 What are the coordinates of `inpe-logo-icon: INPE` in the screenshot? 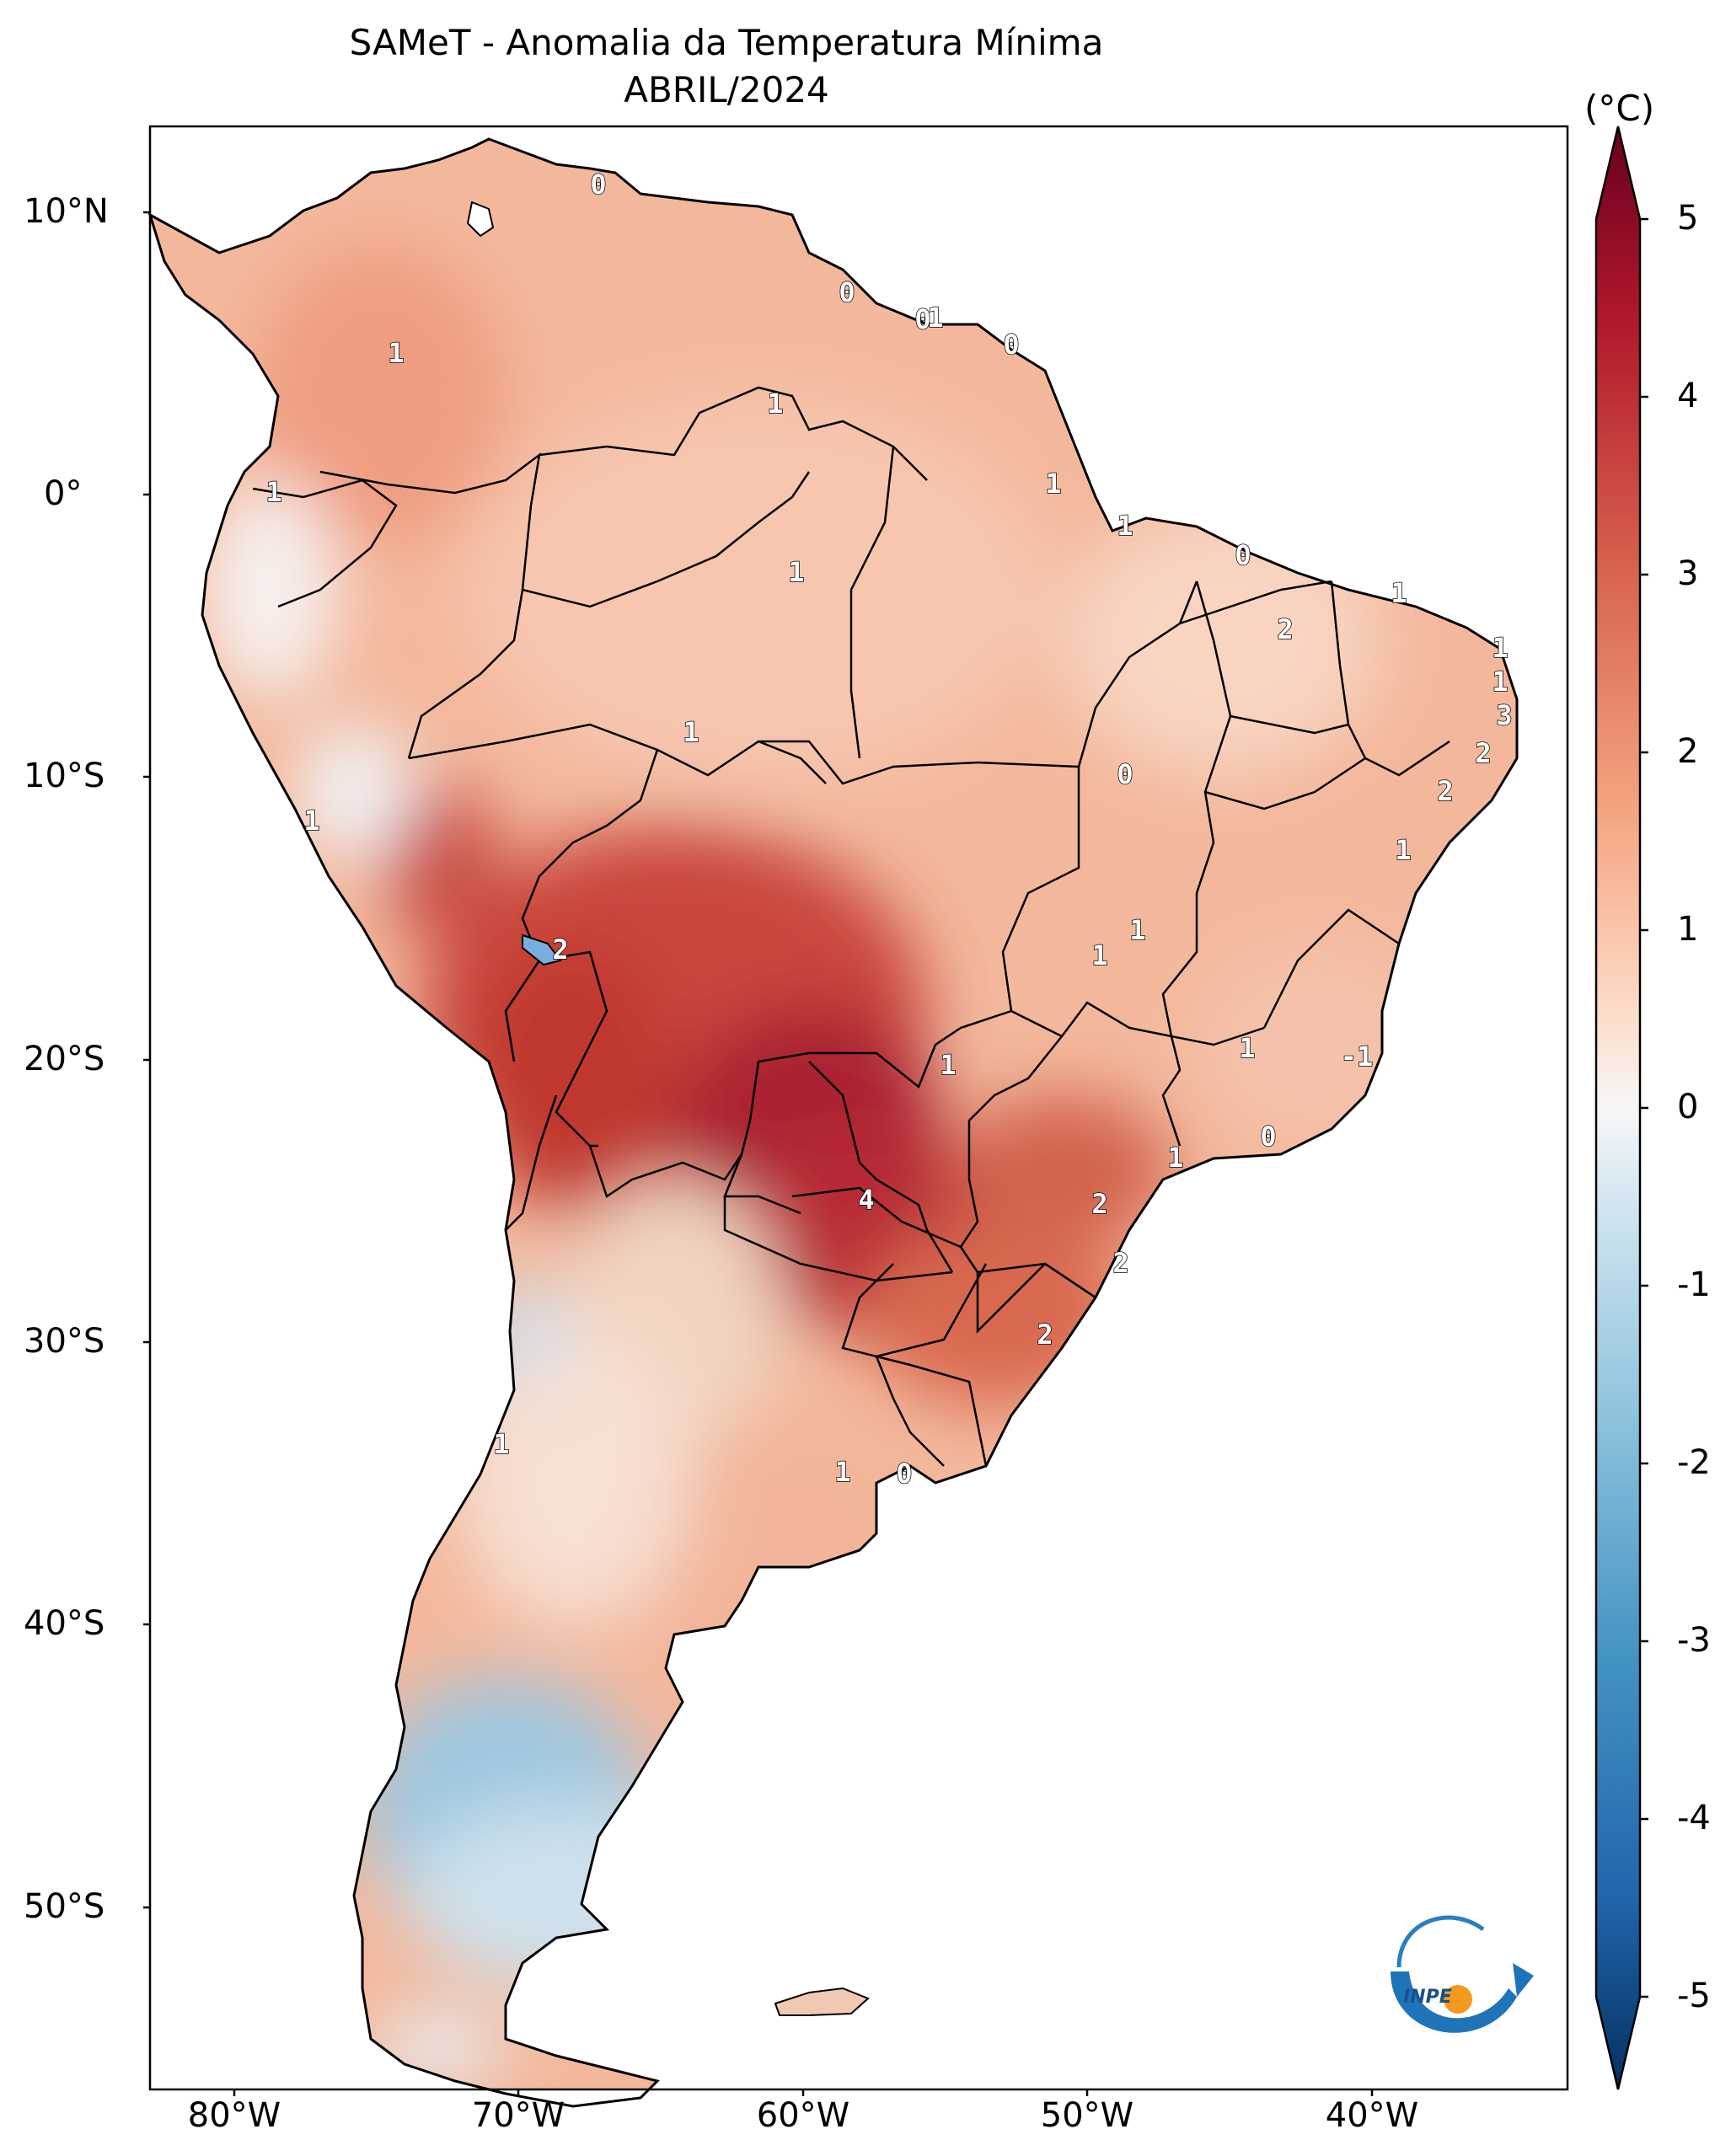 It's located at (1462, 1974).